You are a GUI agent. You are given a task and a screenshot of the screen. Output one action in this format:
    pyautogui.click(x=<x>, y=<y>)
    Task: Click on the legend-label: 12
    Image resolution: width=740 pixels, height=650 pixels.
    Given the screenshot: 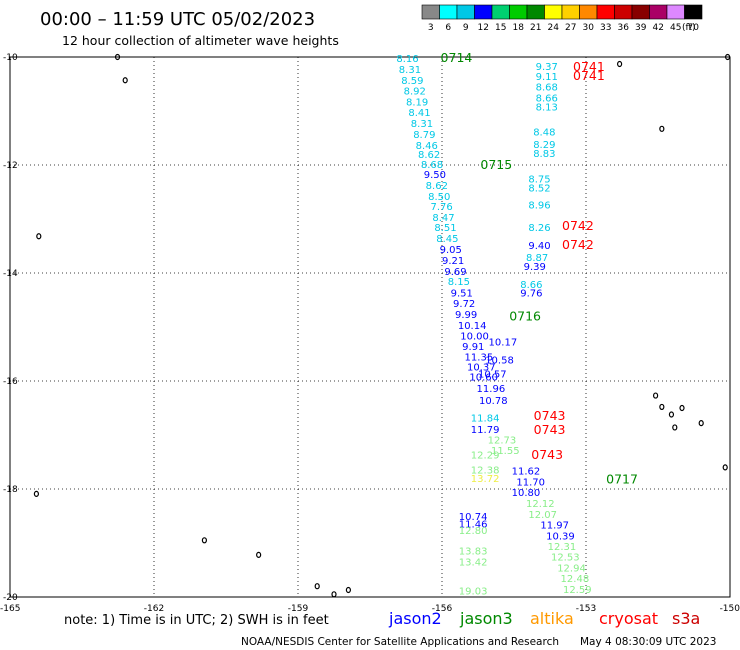 What is the action you would take?
    pyautogui.click(x=483, y=28)
    